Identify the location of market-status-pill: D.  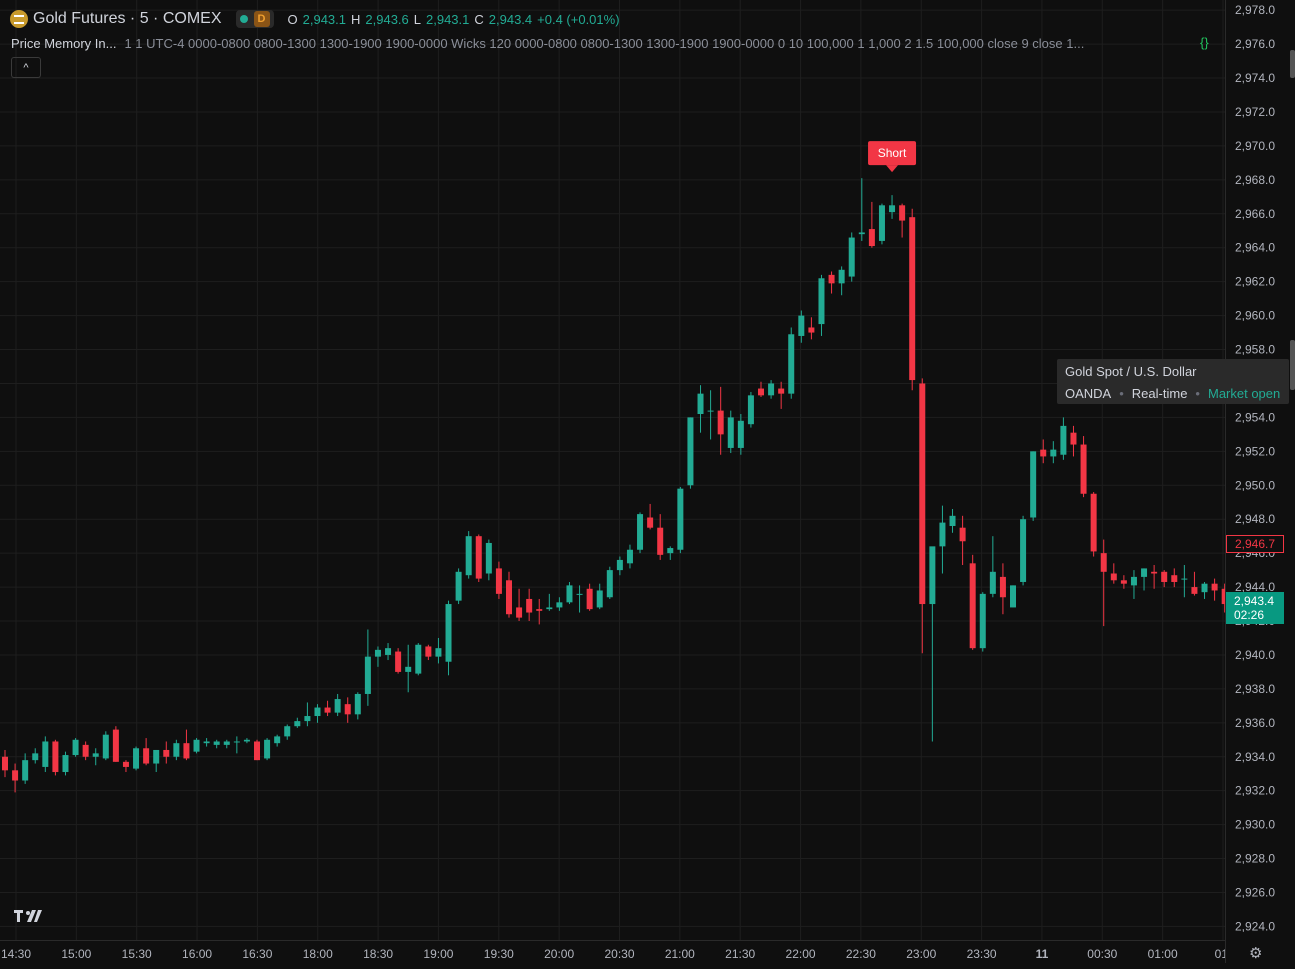
(254, 19).